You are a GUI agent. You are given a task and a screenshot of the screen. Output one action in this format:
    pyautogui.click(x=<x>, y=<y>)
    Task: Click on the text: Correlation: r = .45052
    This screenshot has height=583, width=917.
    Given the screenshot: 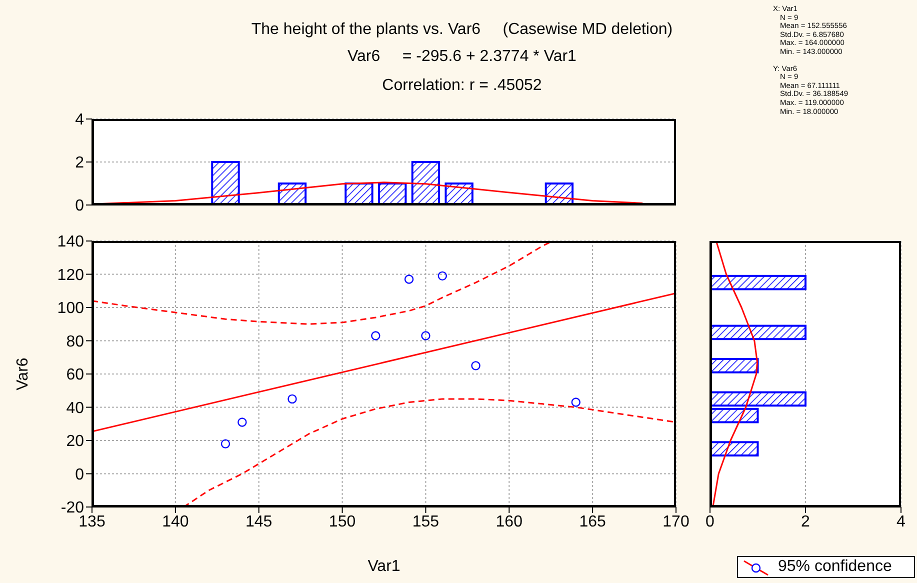 What is the action you would take?
    pyautogui.click(x=462, y=85)
    